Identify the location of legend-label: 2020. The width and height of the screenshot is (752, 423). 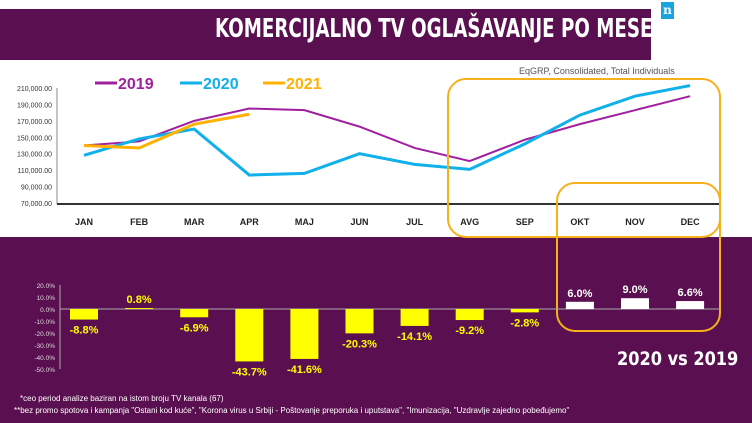
(221, 84).